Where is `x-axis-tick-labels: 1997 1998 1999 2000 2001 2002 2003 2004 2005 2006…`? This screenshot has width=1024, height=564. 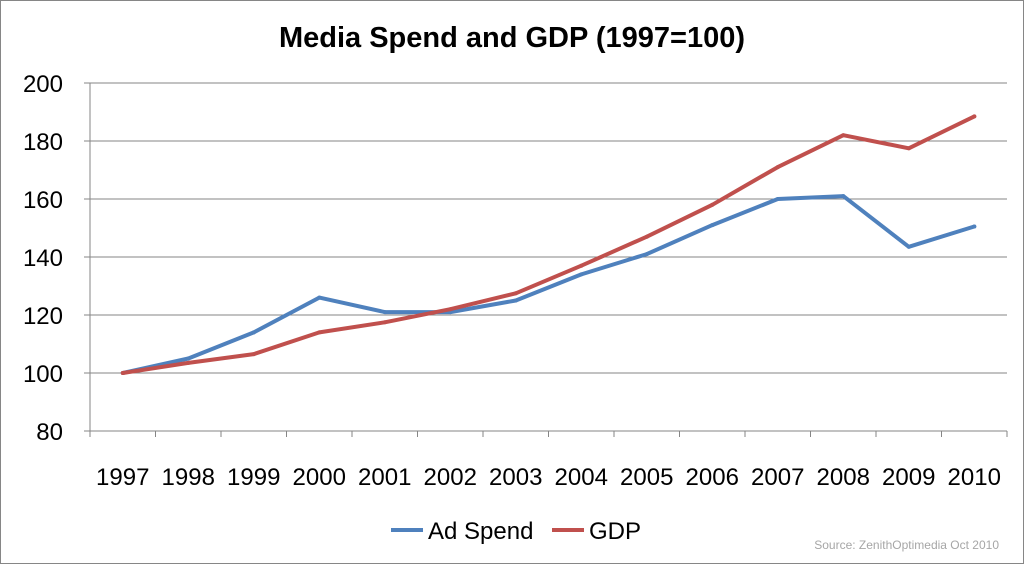 x-axis-tick-labels: 1997 1998 1999 2000 2001 2002 2003 2004 2005 2006… is located at coordinates (548, 477).